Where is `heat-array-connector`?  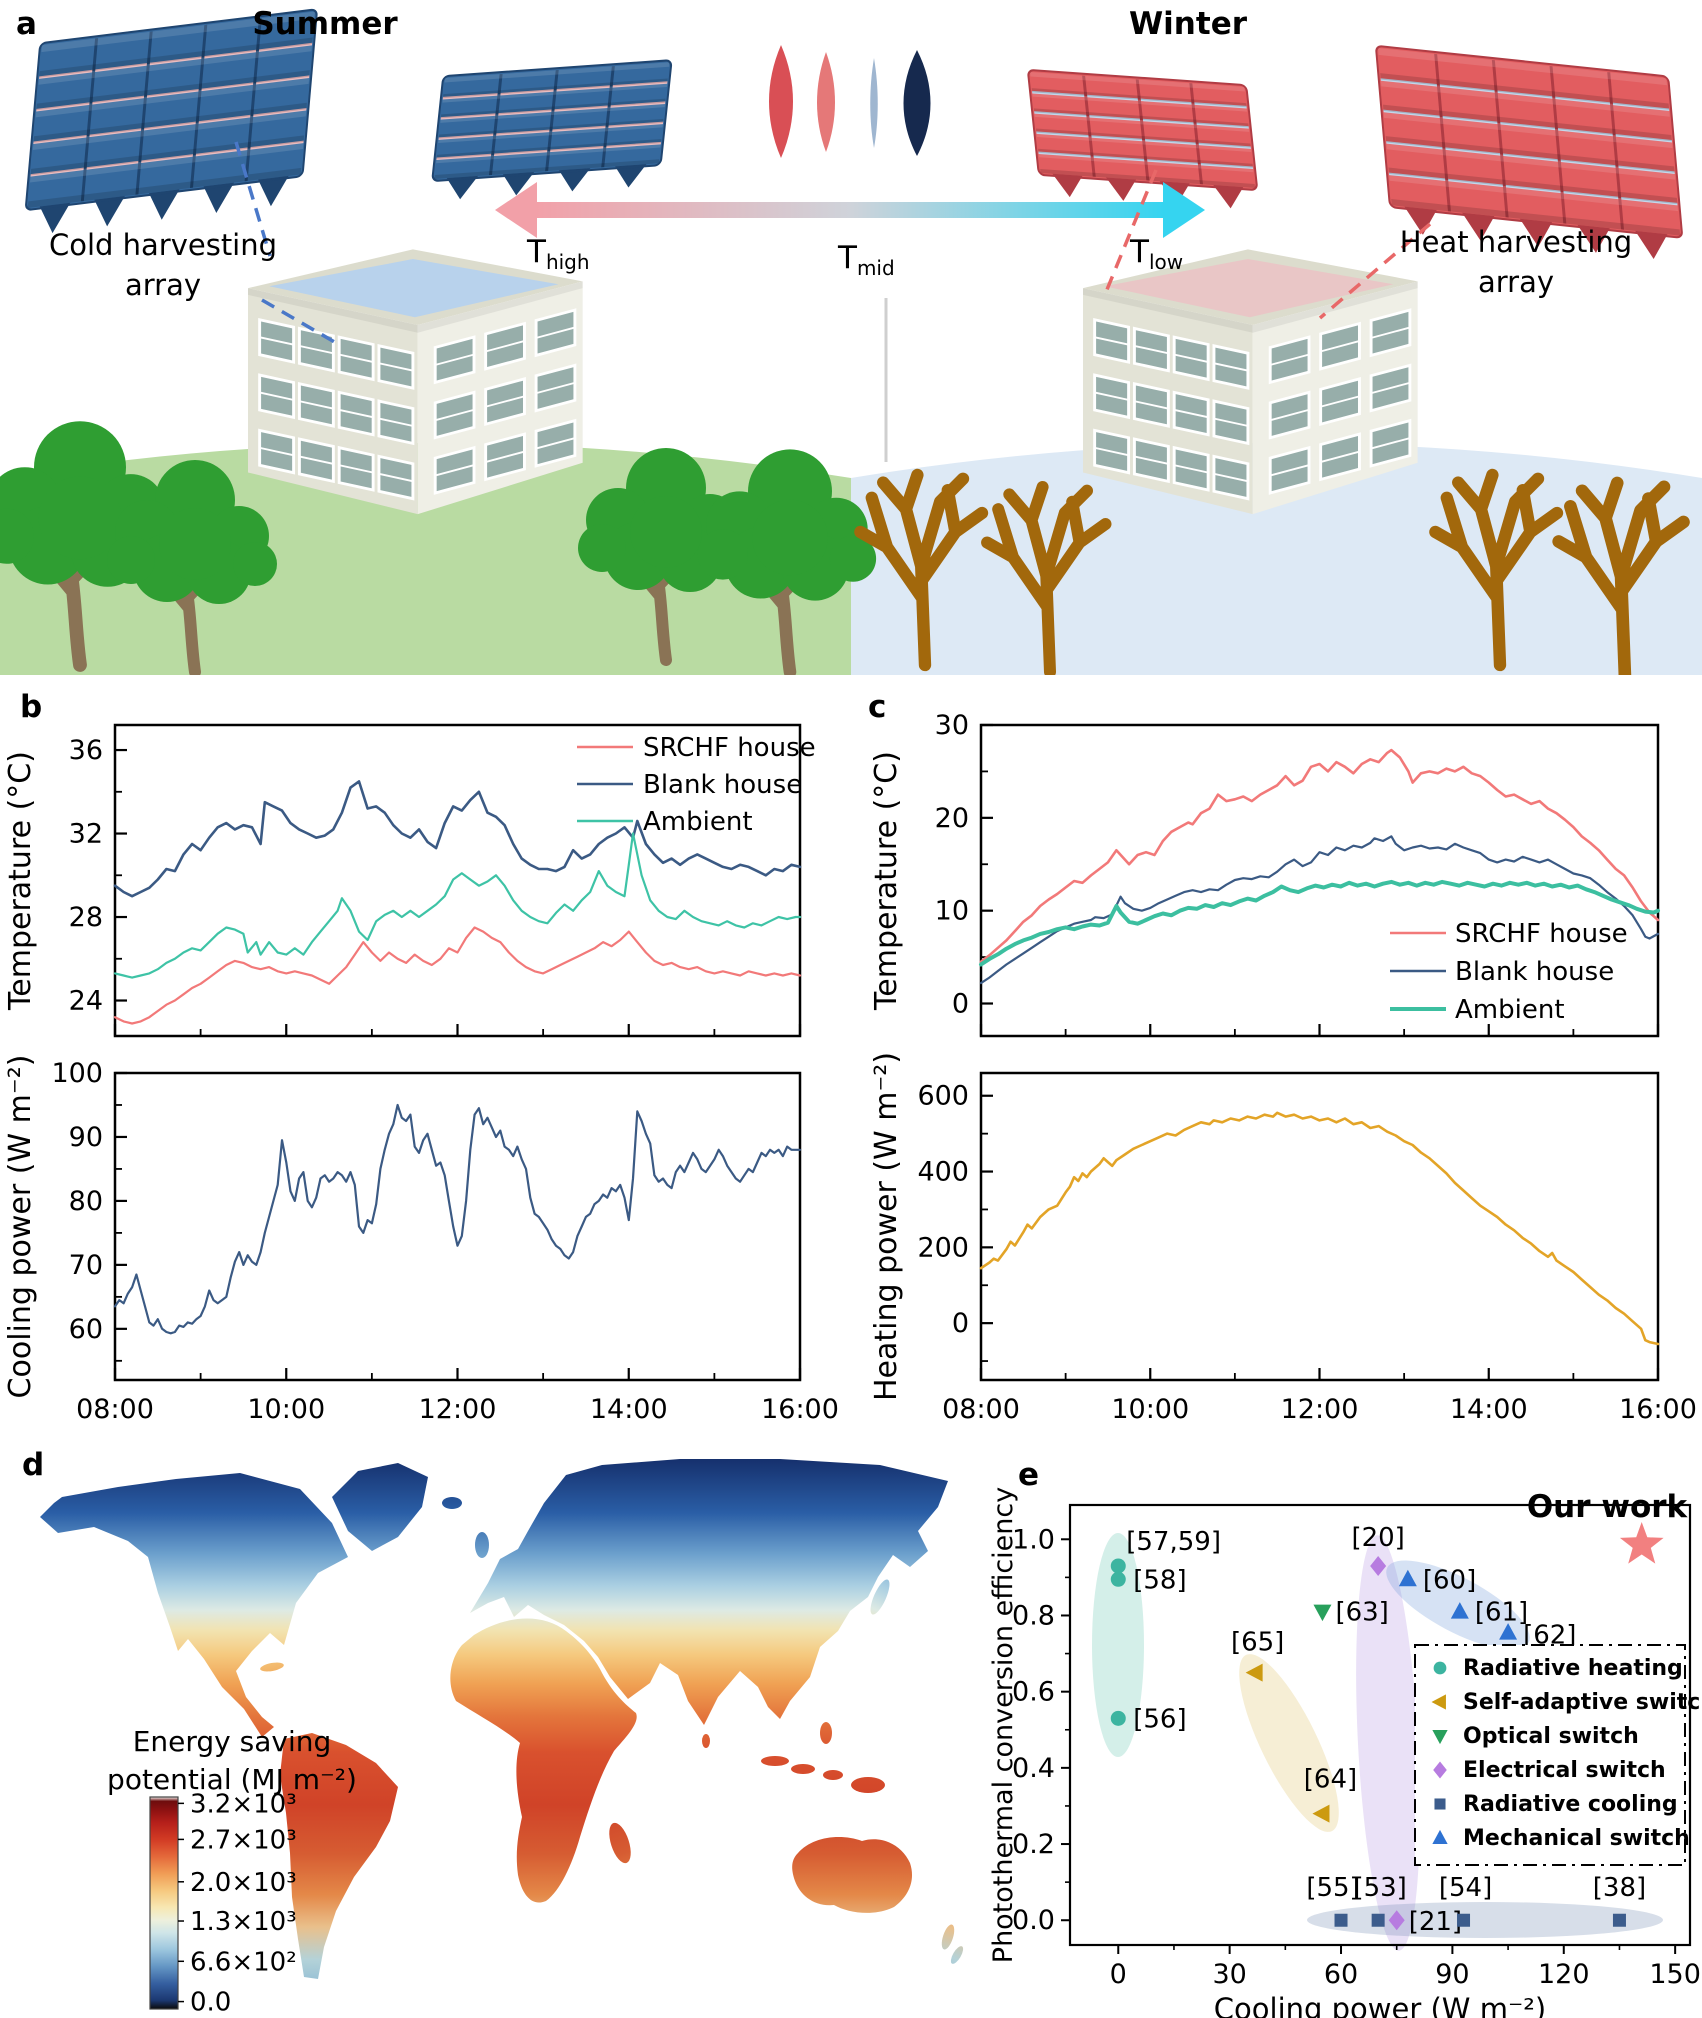
heat-array-connector is located at coordinates (1268, 244).